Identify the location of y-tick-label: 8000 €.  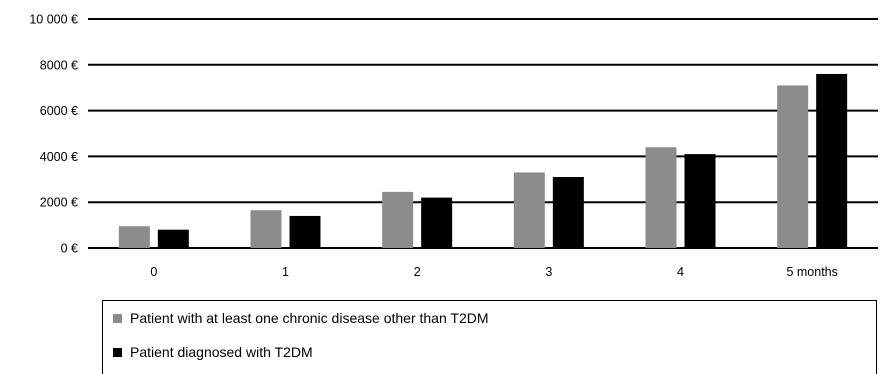
(59, 65).